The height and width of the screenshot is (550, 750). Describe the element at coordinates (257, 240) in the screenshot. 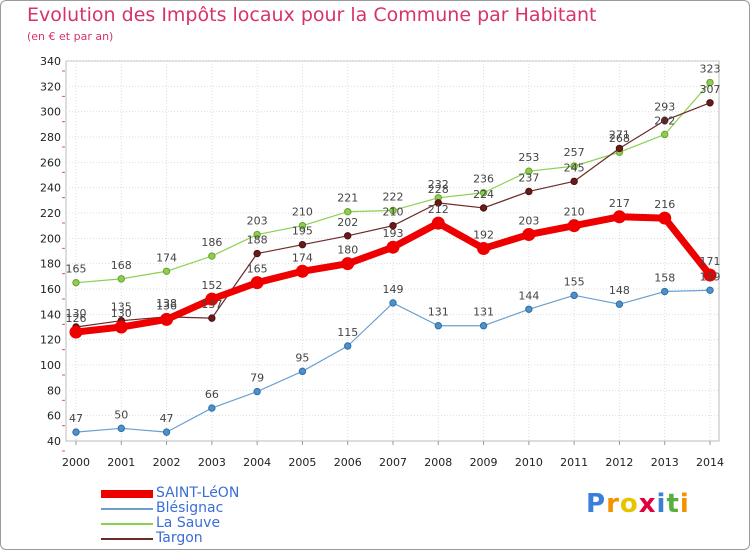

I see `data-label-targon: 188` at that location.